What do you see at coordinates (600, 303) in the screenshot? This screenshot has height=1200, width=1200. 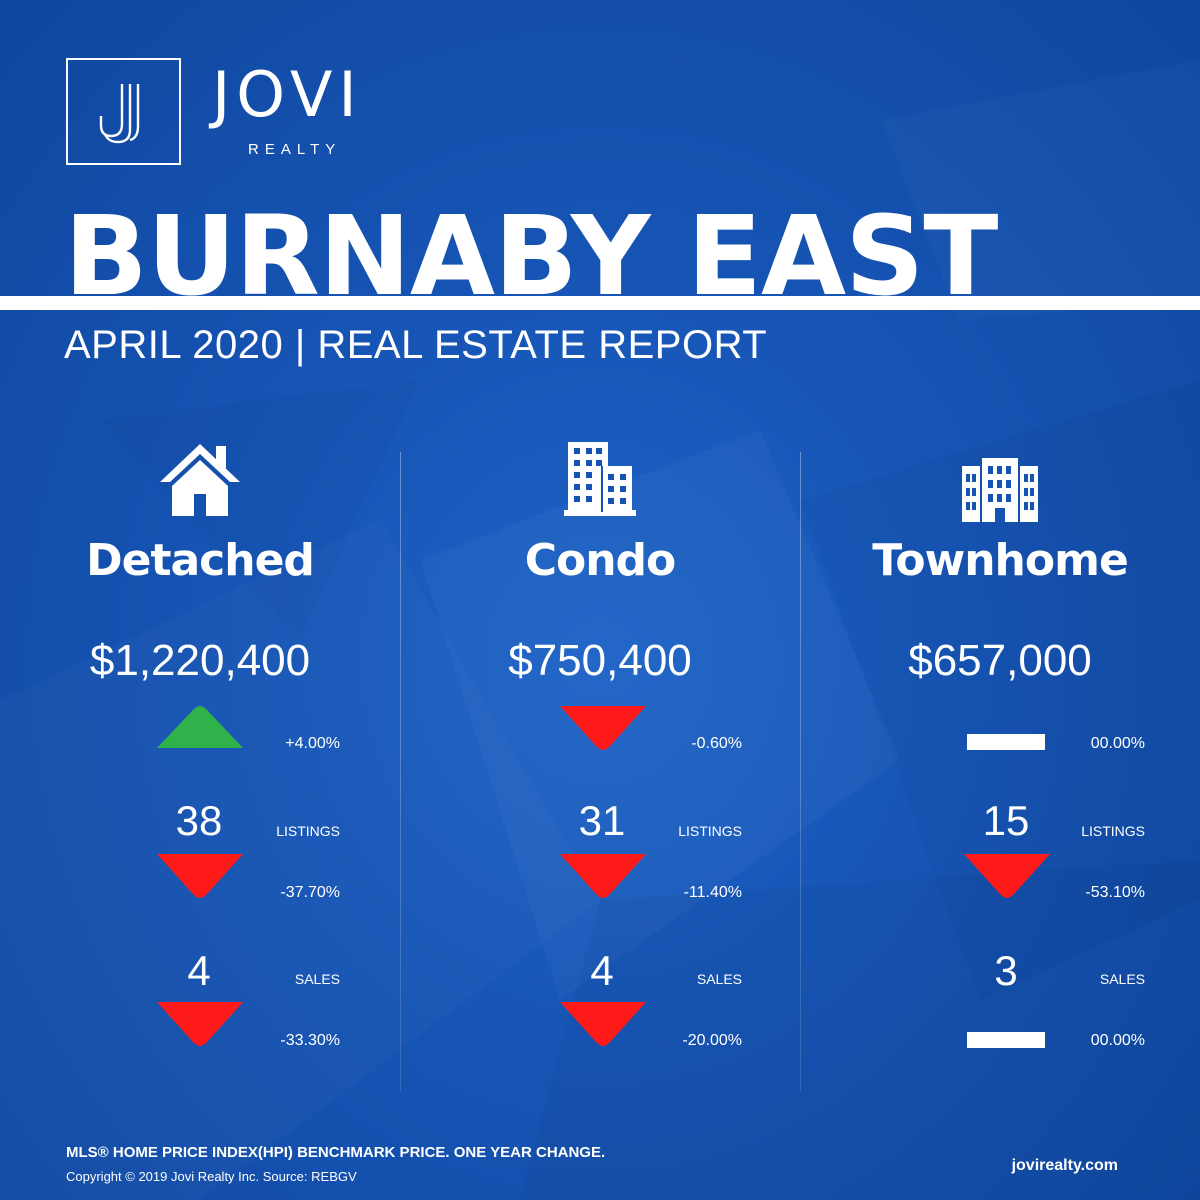 I see `title-rule` at bounding box center [600, 303].